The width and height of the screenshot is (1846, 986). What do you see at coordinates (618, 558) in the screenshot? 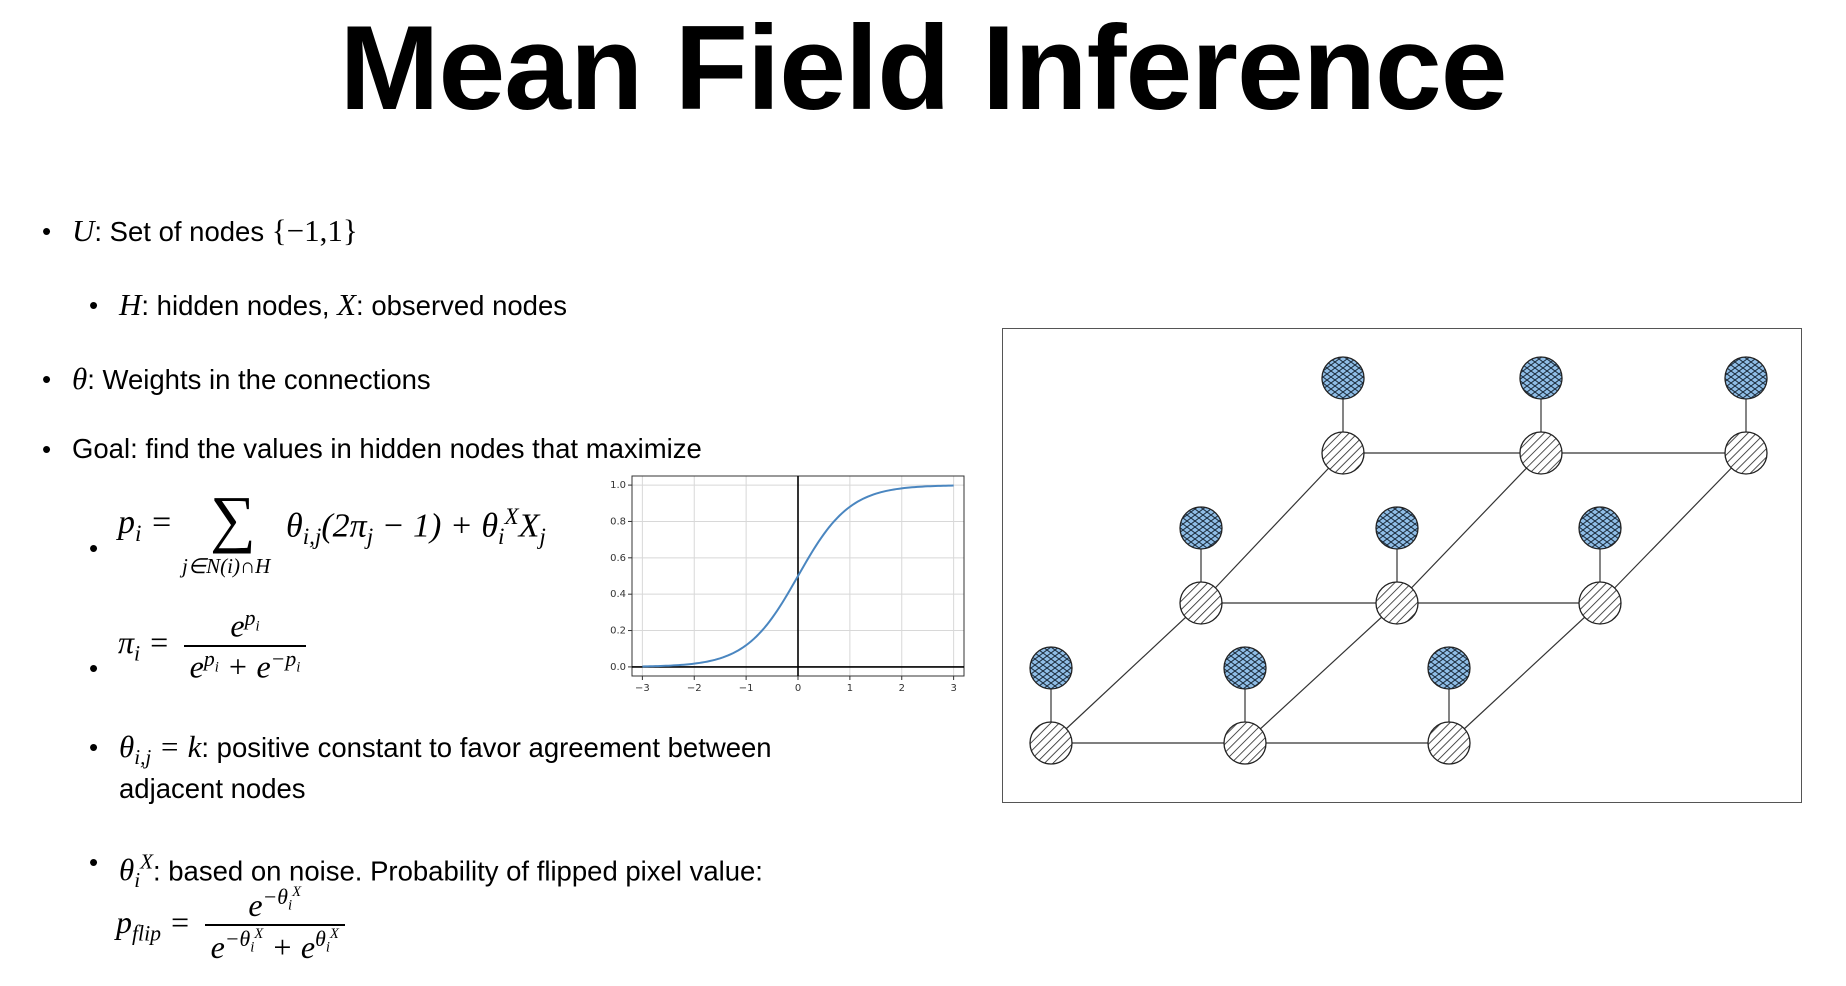
I see `y-tick-label: 0.6` at bounding box center [618, 558].